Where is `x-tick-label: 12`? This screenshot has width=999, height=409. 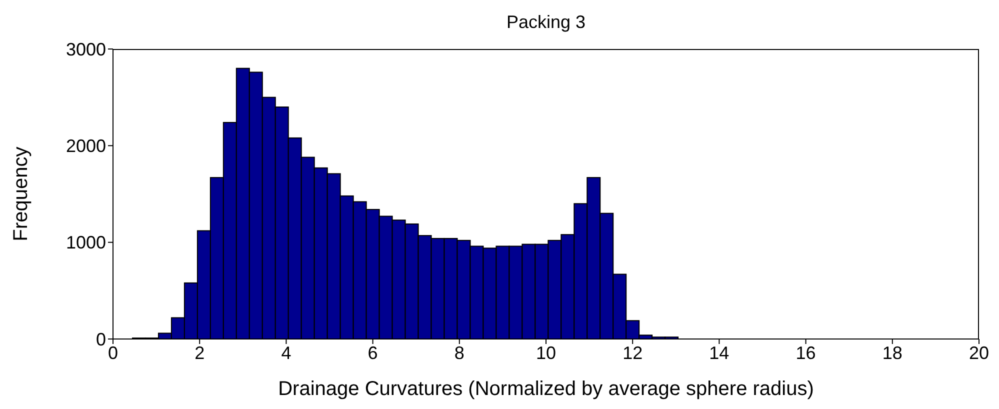 x-tick-label: 12 is located at coordinates (632, 352).